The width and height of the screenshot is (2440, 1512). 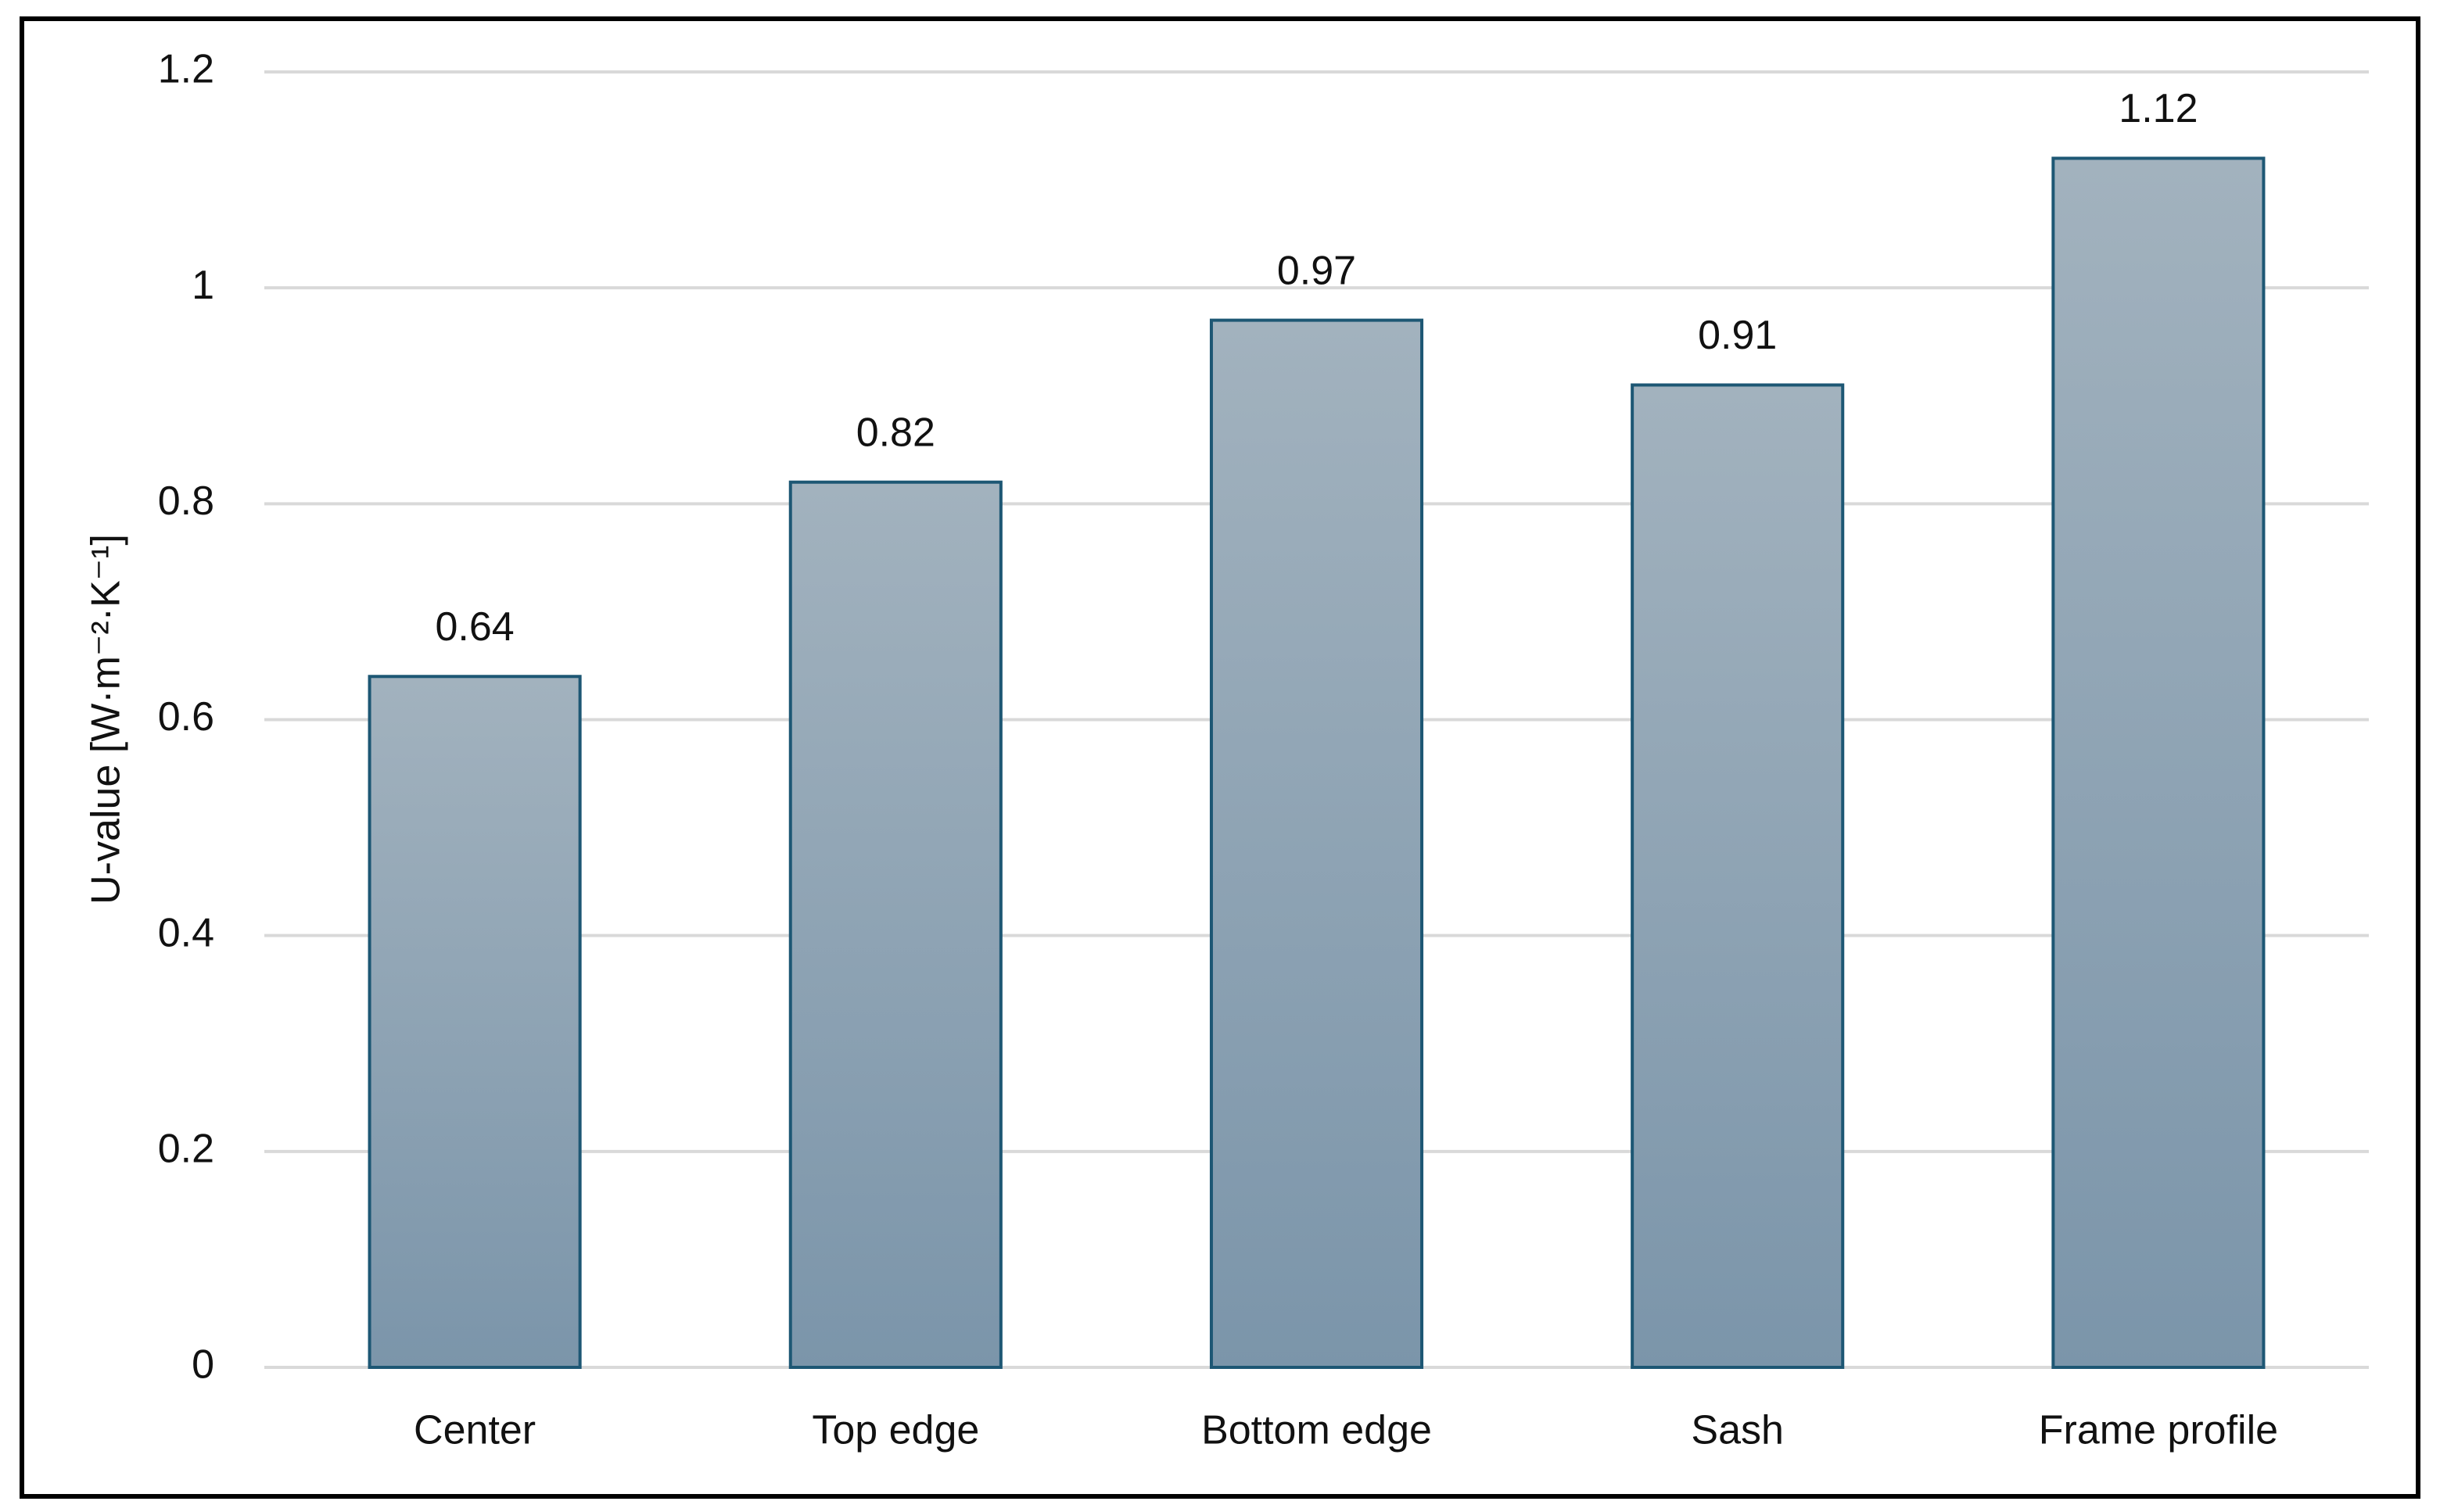 What do you see at coordinates (186, 933) in the screenshot?
I see `y-tick-label: 0.4` at bounding box center [186, 933].